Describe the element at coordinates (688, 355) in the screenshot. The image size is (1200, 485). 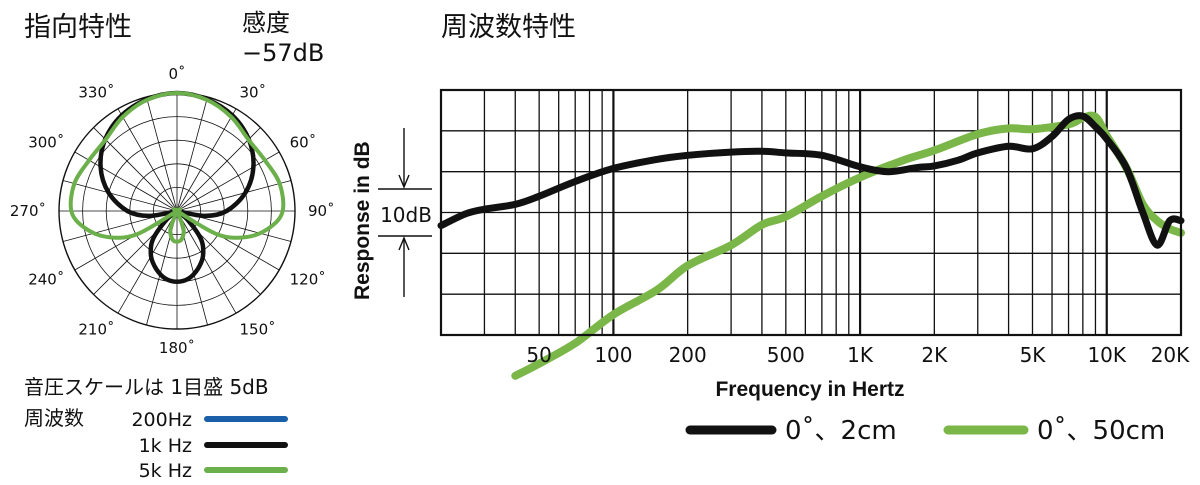
I see `freq-x-tick-label: 200` at that location.